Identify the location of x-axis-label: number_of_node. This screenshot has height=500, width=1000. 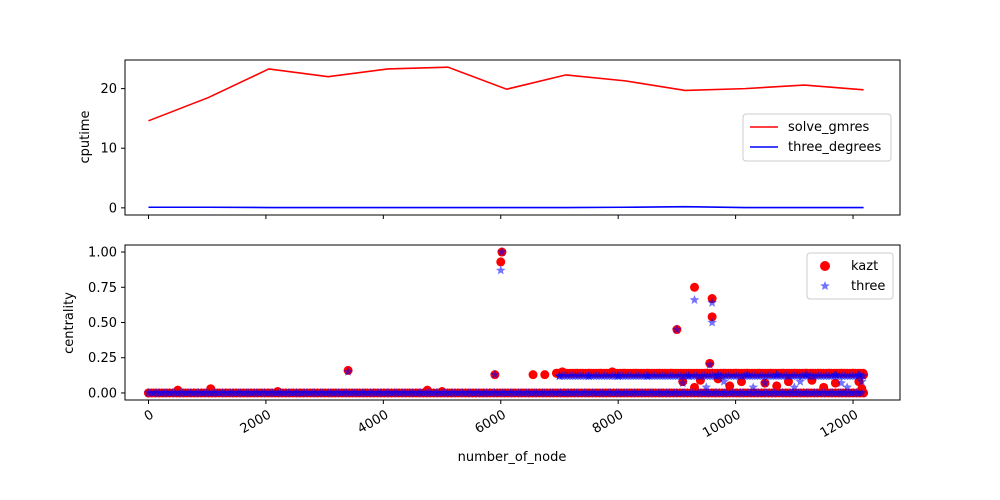
(512, 457).